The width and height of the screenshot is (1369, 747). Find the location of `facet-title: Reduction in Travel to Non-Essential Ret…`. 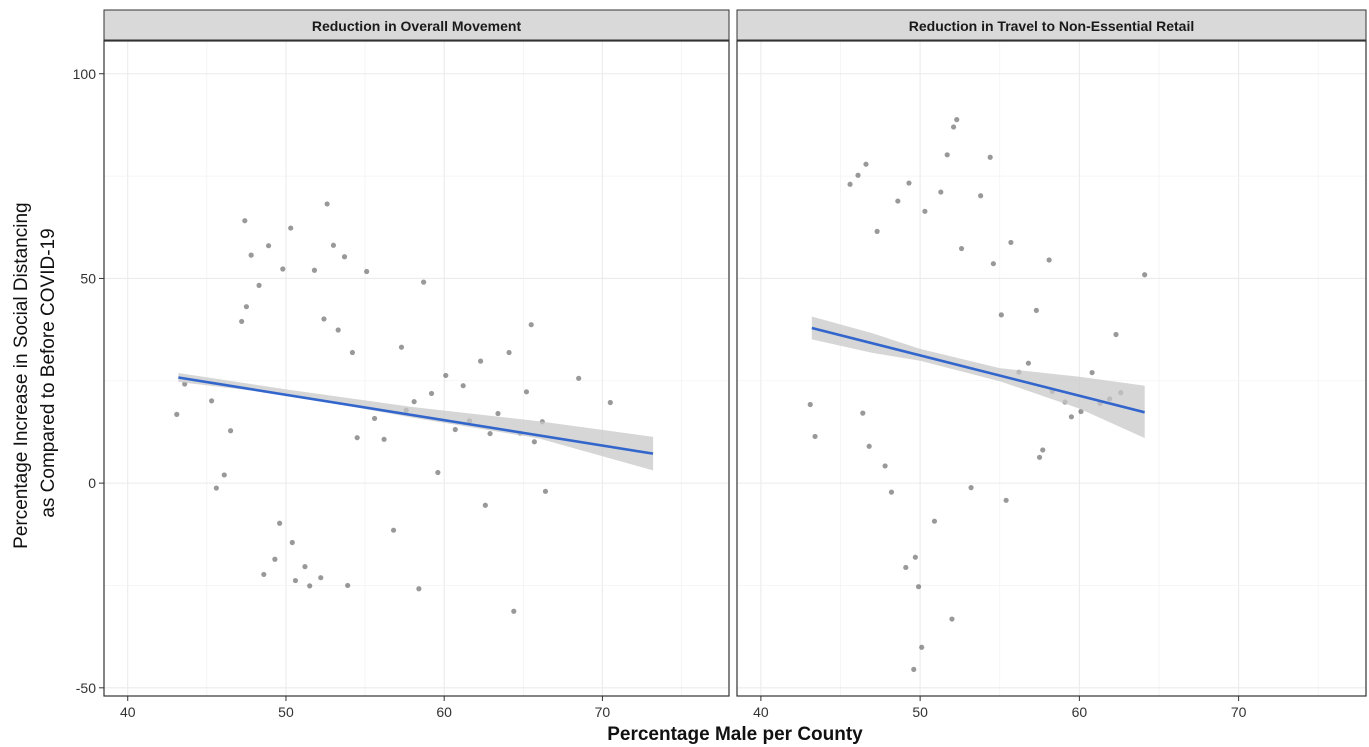

facet-title: Reduction in Travel to Non-Essential Ret… is located at coordinates (1052, 26).